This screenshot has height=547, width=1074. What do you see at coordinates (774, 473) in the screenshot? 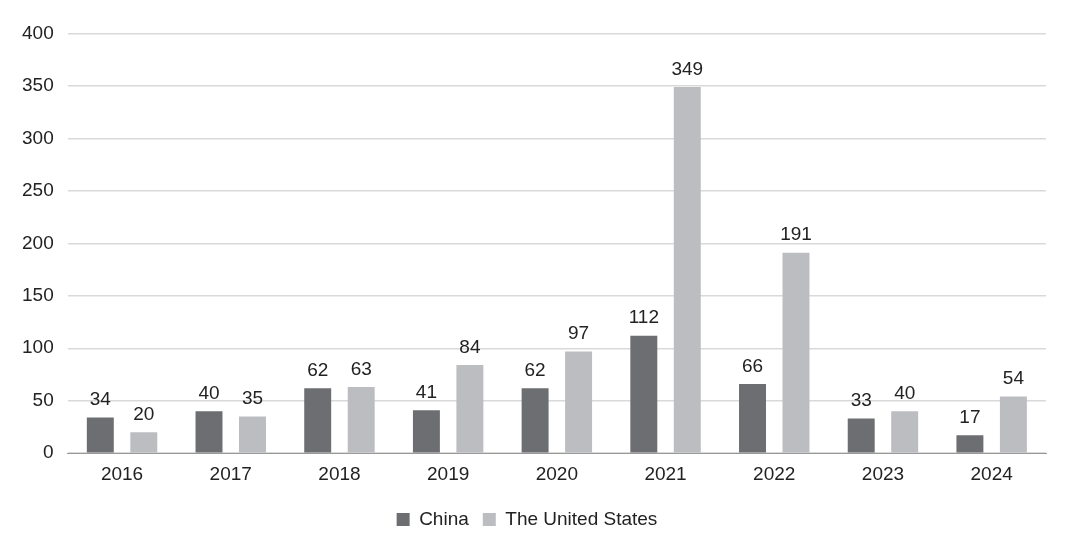
I see `x-tick-label: 2022` at bounding box center [774, 473].